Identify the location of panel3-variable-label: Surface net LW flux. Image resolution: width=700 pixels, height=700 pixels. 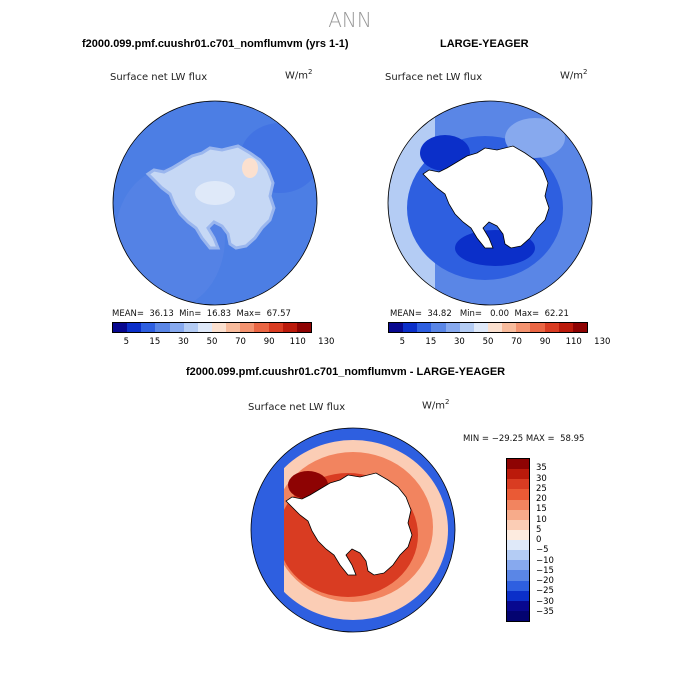
(297, 407).